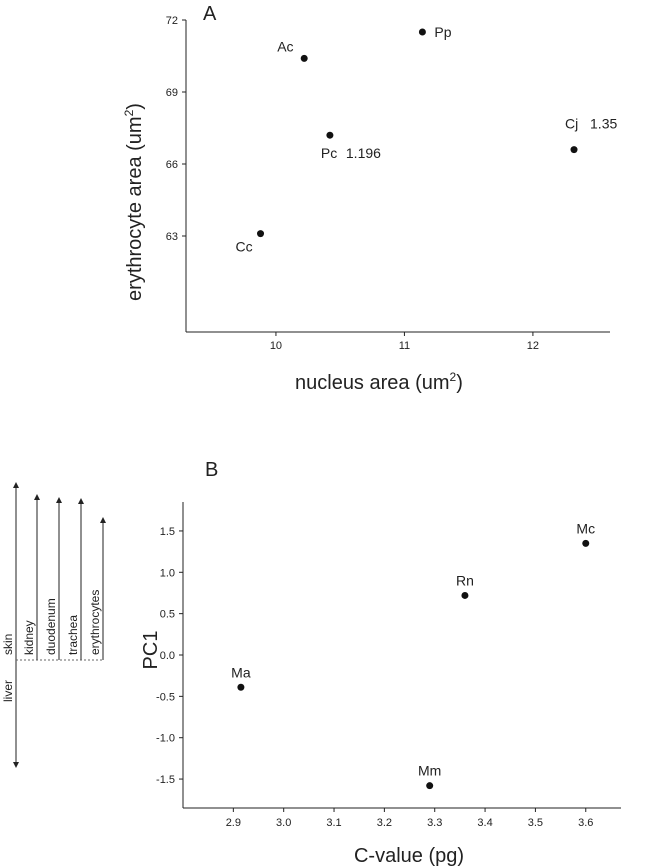  What do you see at coordinates (404, 346) in the screenshot?
I see `x-tick-label-a: 11` at bounding box center [404, 346].